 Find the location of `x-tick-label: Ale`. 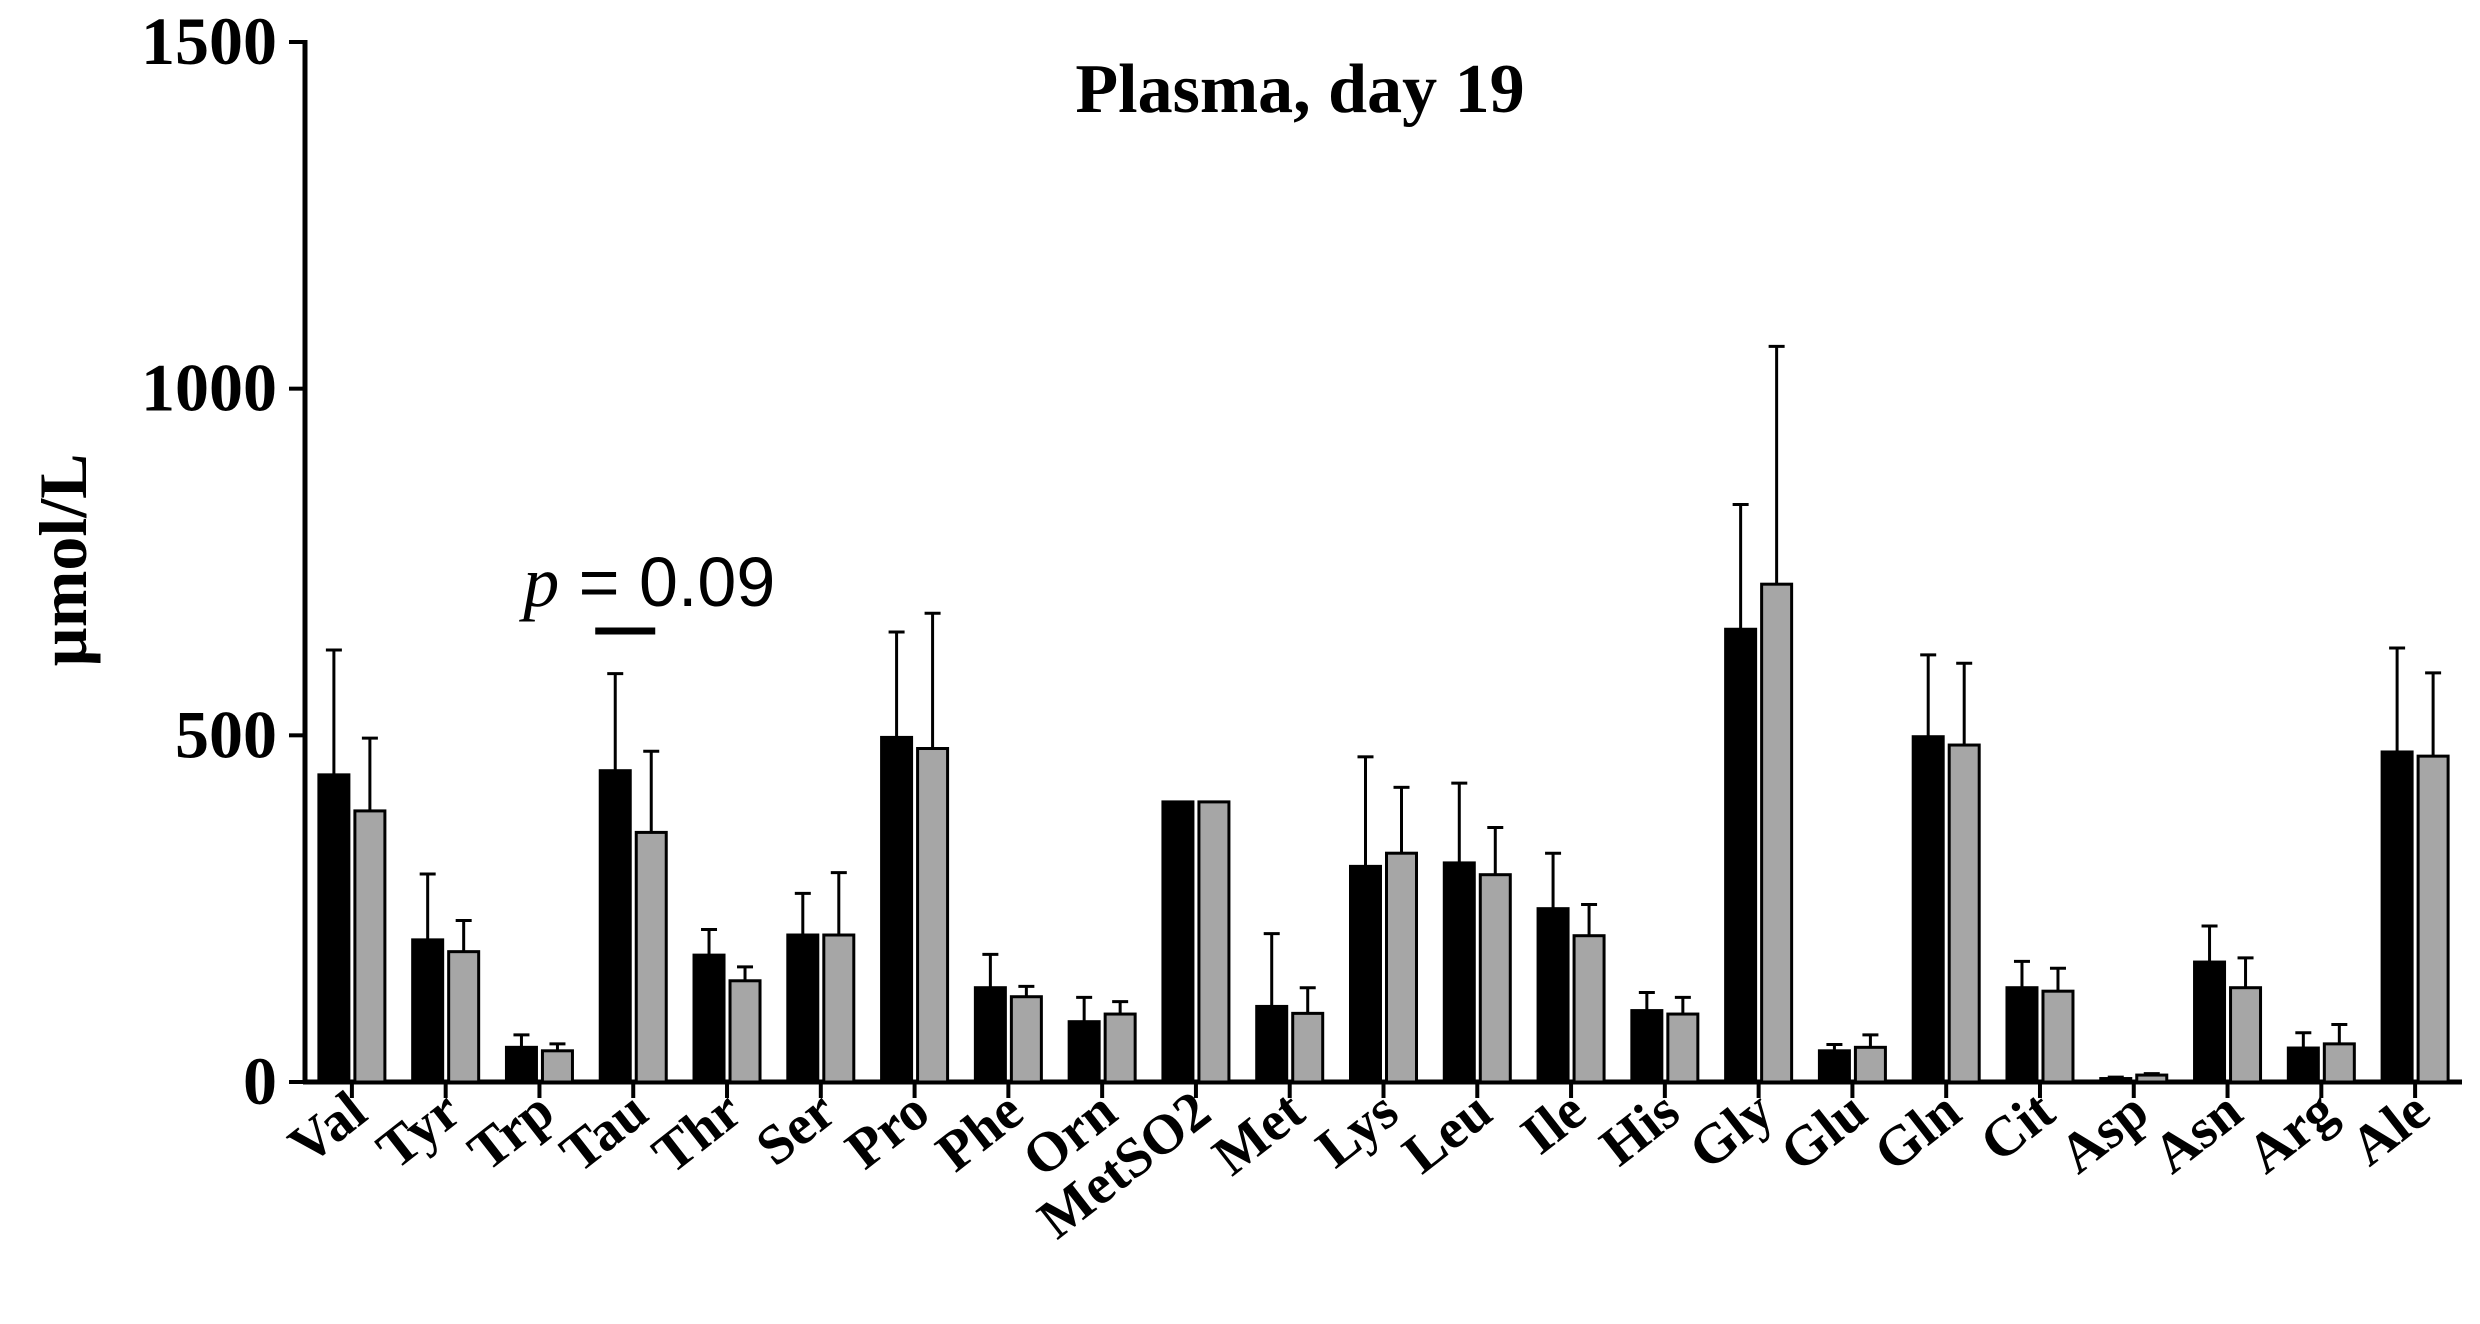

x-tick-label: Ale is located at coordinates (2390, 1128).